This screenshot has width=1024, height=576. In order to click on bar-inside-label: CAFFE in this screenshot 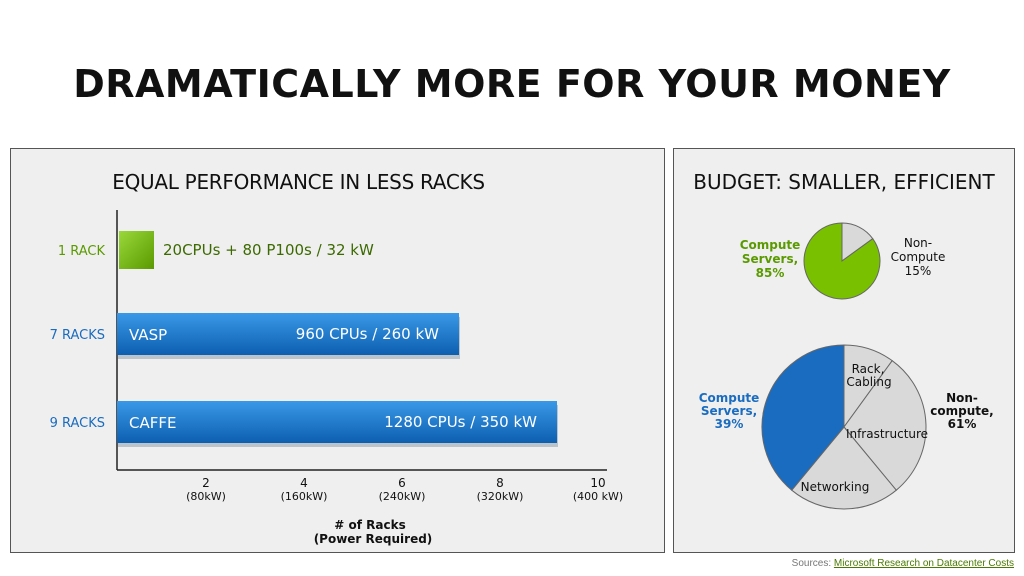, I will do `click(152, 423)`.